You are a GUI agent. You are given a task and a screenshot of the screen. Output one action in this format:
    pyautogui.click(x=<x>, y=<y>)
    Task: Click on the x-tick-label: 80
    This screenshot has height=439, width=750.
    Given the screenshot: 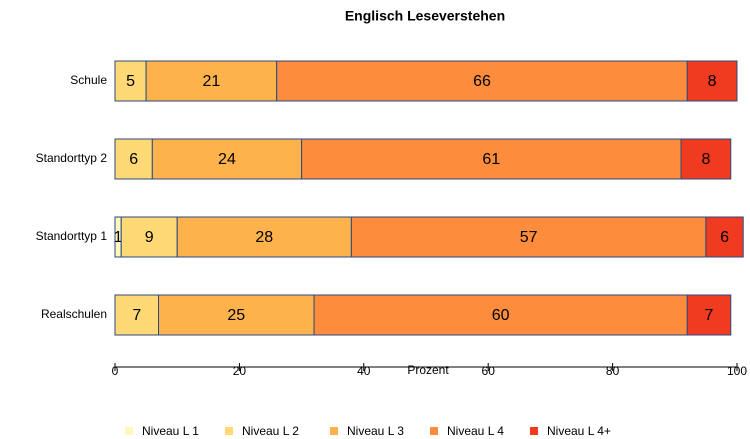 What is the action you would take?
    pyautogui.click(x=613, y=371)
    